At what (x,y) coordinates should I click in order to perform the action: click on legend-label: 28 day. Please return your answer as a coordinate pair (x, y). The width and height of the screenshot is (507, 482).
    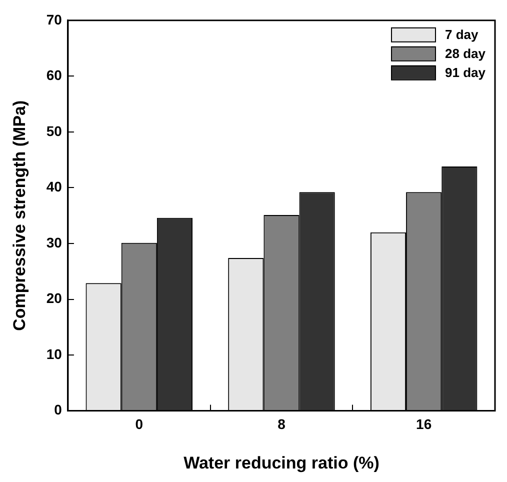
    Looking at the image, I should click on (465, 53).